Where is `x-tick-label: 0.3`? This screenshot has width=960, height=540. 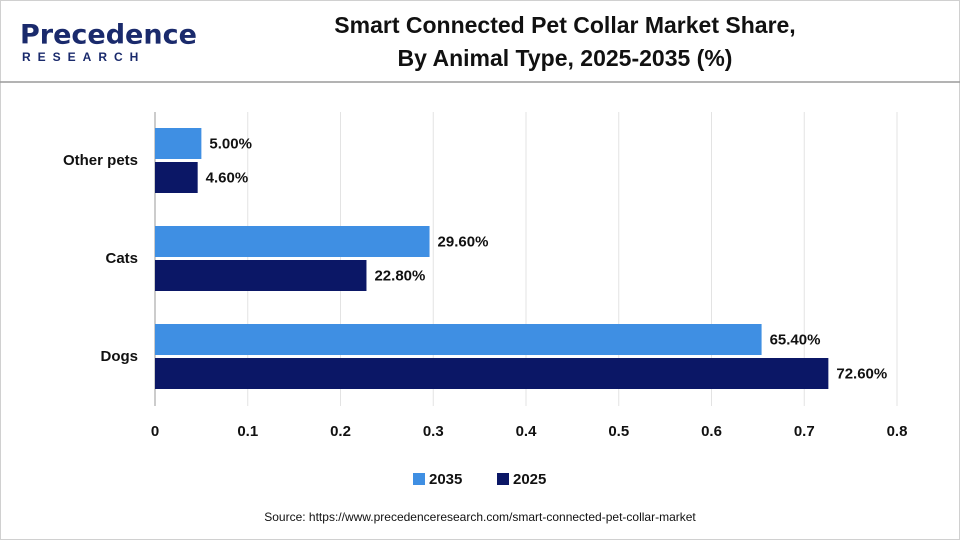
x-tick-label: 0.3 is located at coordinates (433, 431).